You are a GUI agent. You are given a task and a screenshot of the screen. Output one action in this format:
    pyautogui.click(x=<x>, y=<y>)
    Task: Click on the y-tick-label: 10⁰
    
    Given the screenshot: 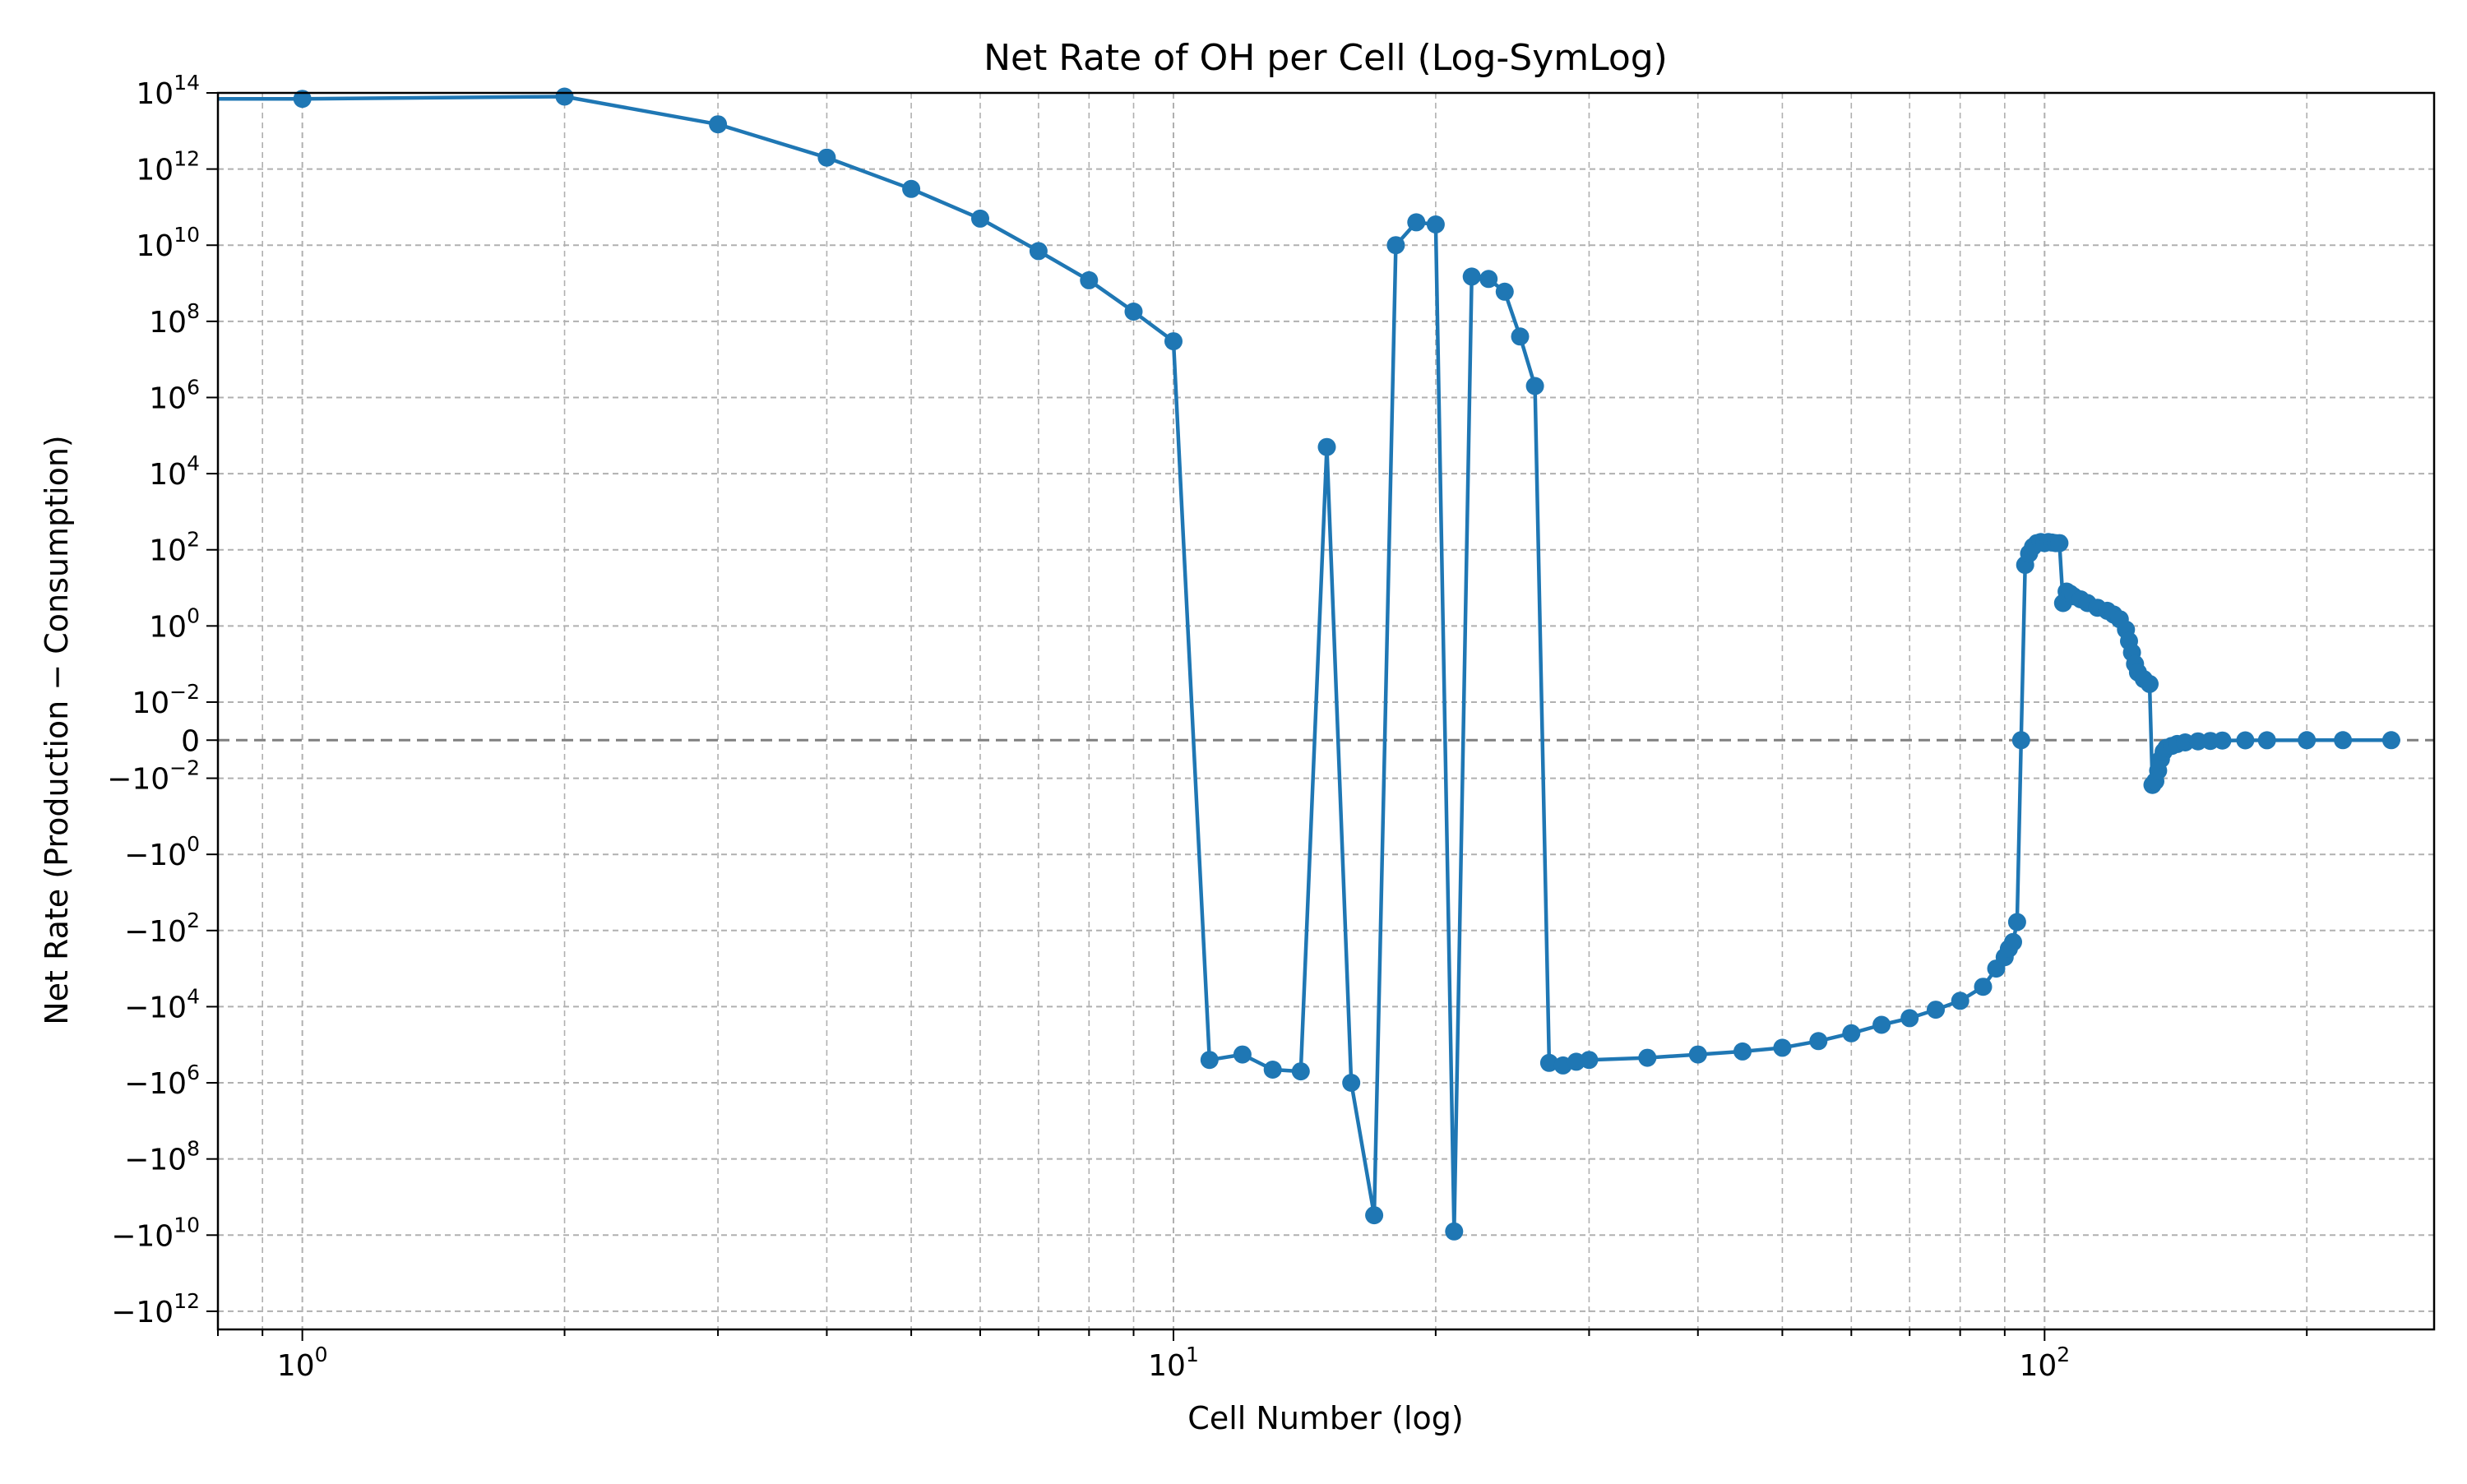 What is the action you would take?
    pyautogui.click(x=175, y=623)
    